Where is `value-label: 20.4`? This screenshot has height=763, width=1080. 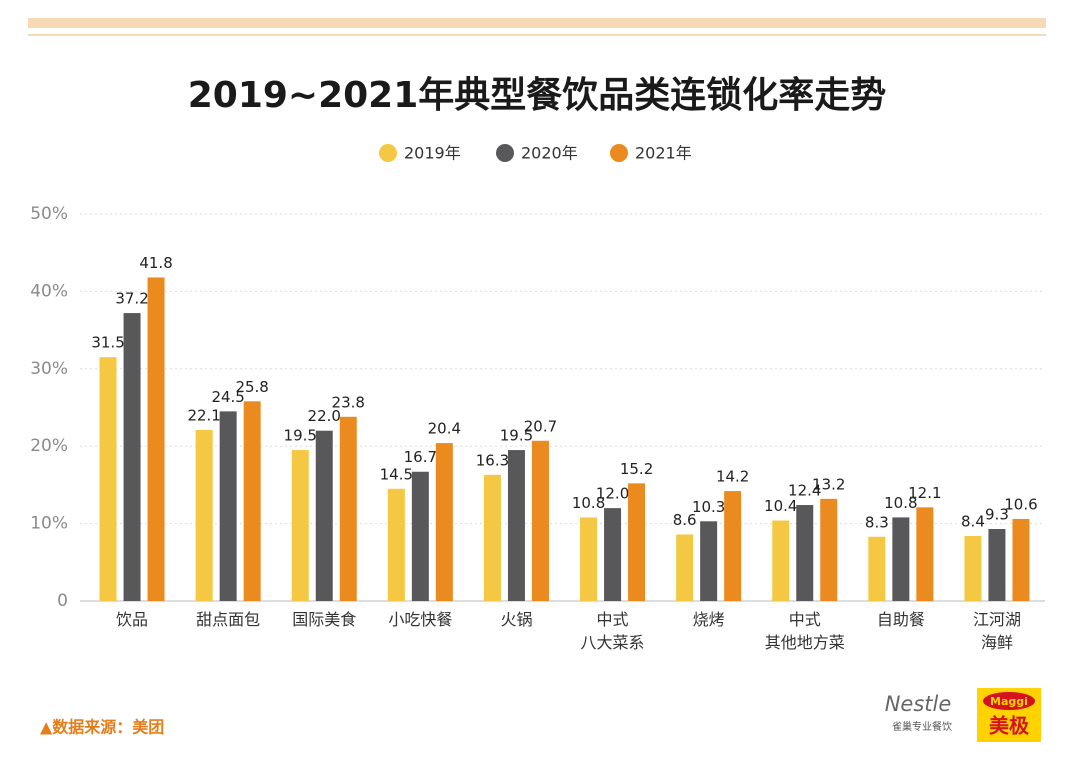
value-label: 20.4 is located at coordinates (444, 429).